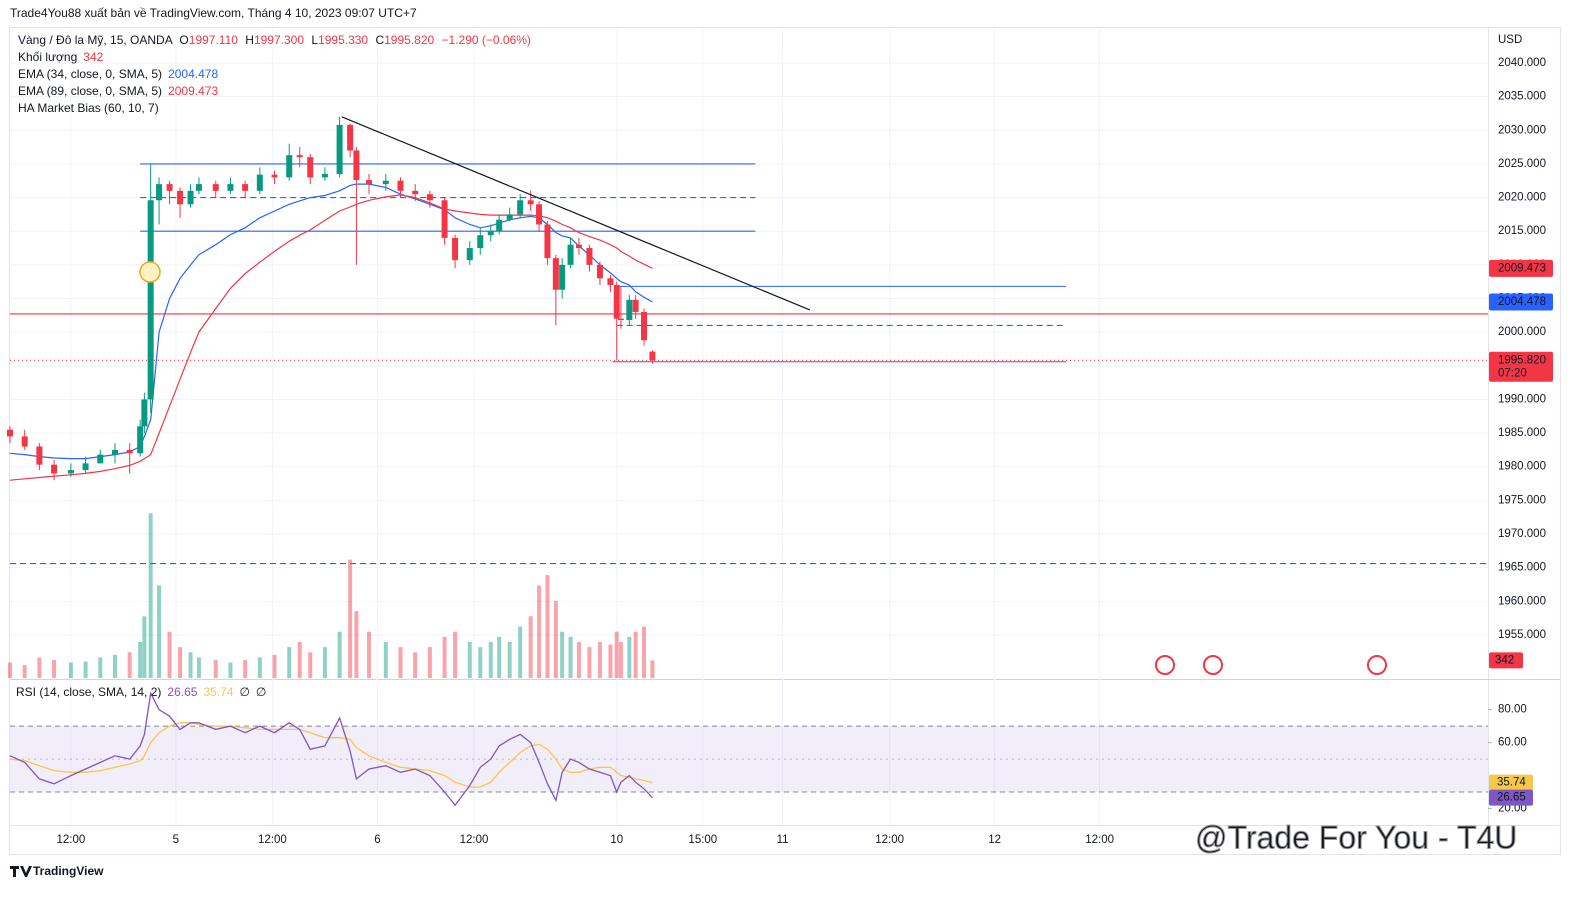 The width and height of the screenshot is (1589, 901). What do you see at coordinates (1522, 332) in the screenshot?
I see `y-tick-label: 2000.000` at bounding box center [1522, 332].